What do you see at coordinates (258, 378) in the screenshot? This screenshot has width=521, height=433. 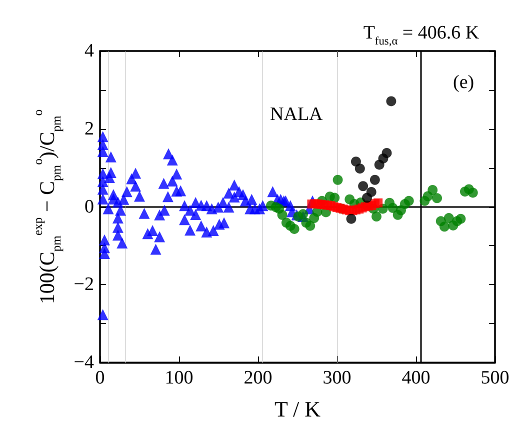 I see `x-tick-label: 200` at bounding box center [258, 378].